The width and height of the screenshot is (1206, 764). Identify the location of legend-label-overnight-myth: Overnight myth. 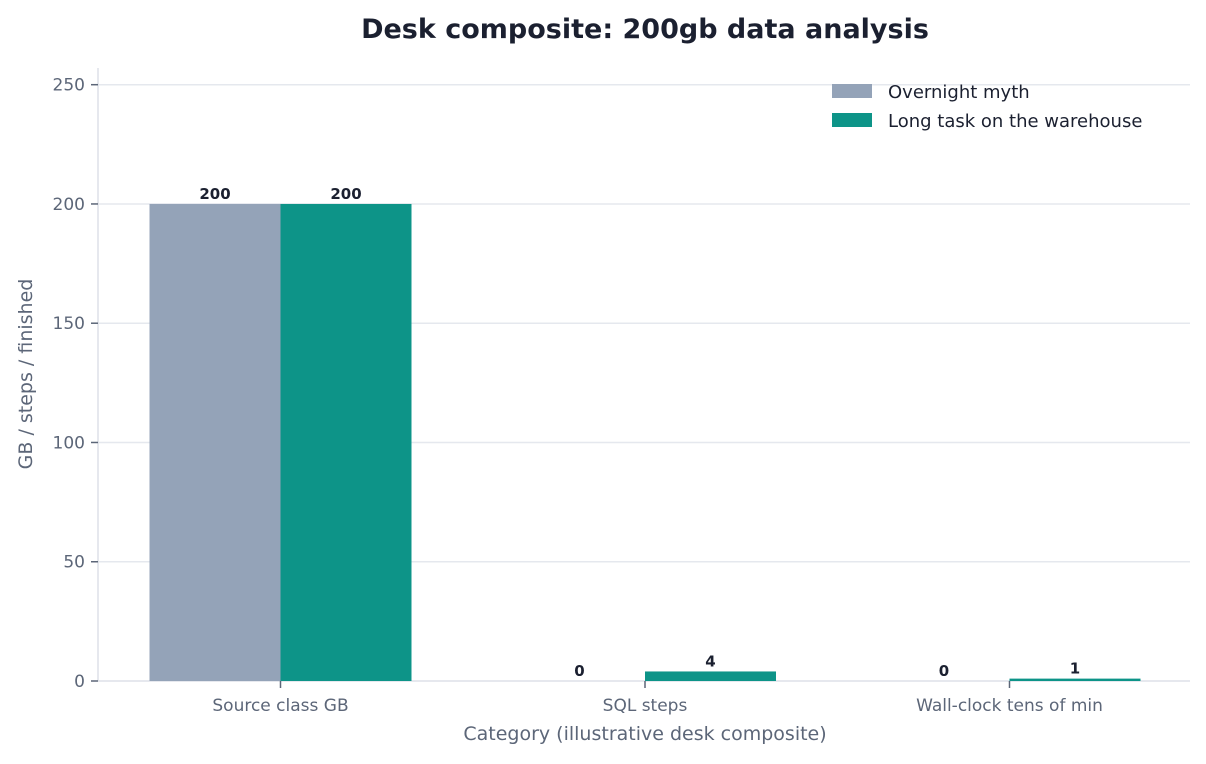
(959, 92).